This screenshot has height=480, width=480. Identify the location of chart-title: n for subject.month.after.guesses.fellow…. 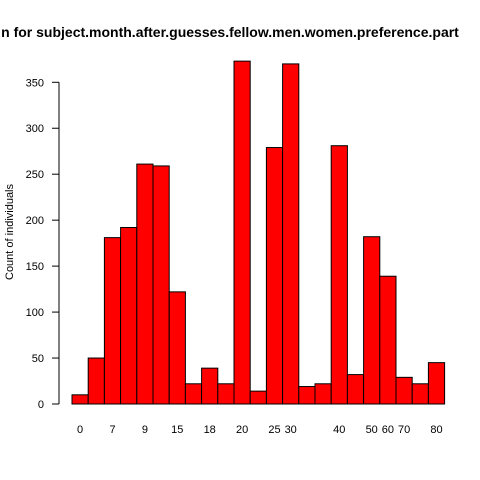
(230, 32).